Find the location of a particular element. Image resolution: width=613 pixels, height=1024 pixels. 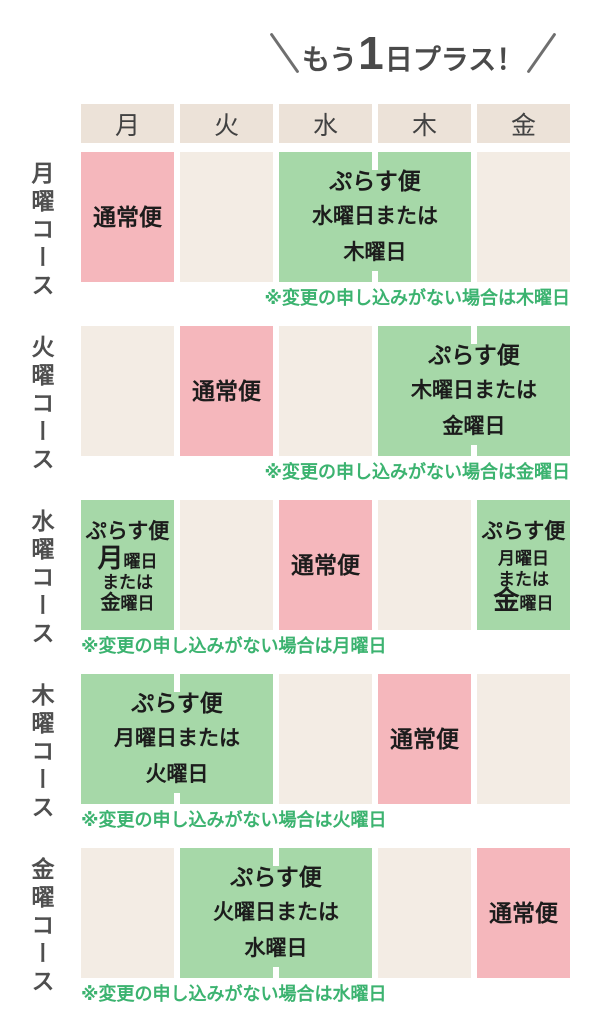

course-label: 木曜コース is located at coordinates (41, 753).